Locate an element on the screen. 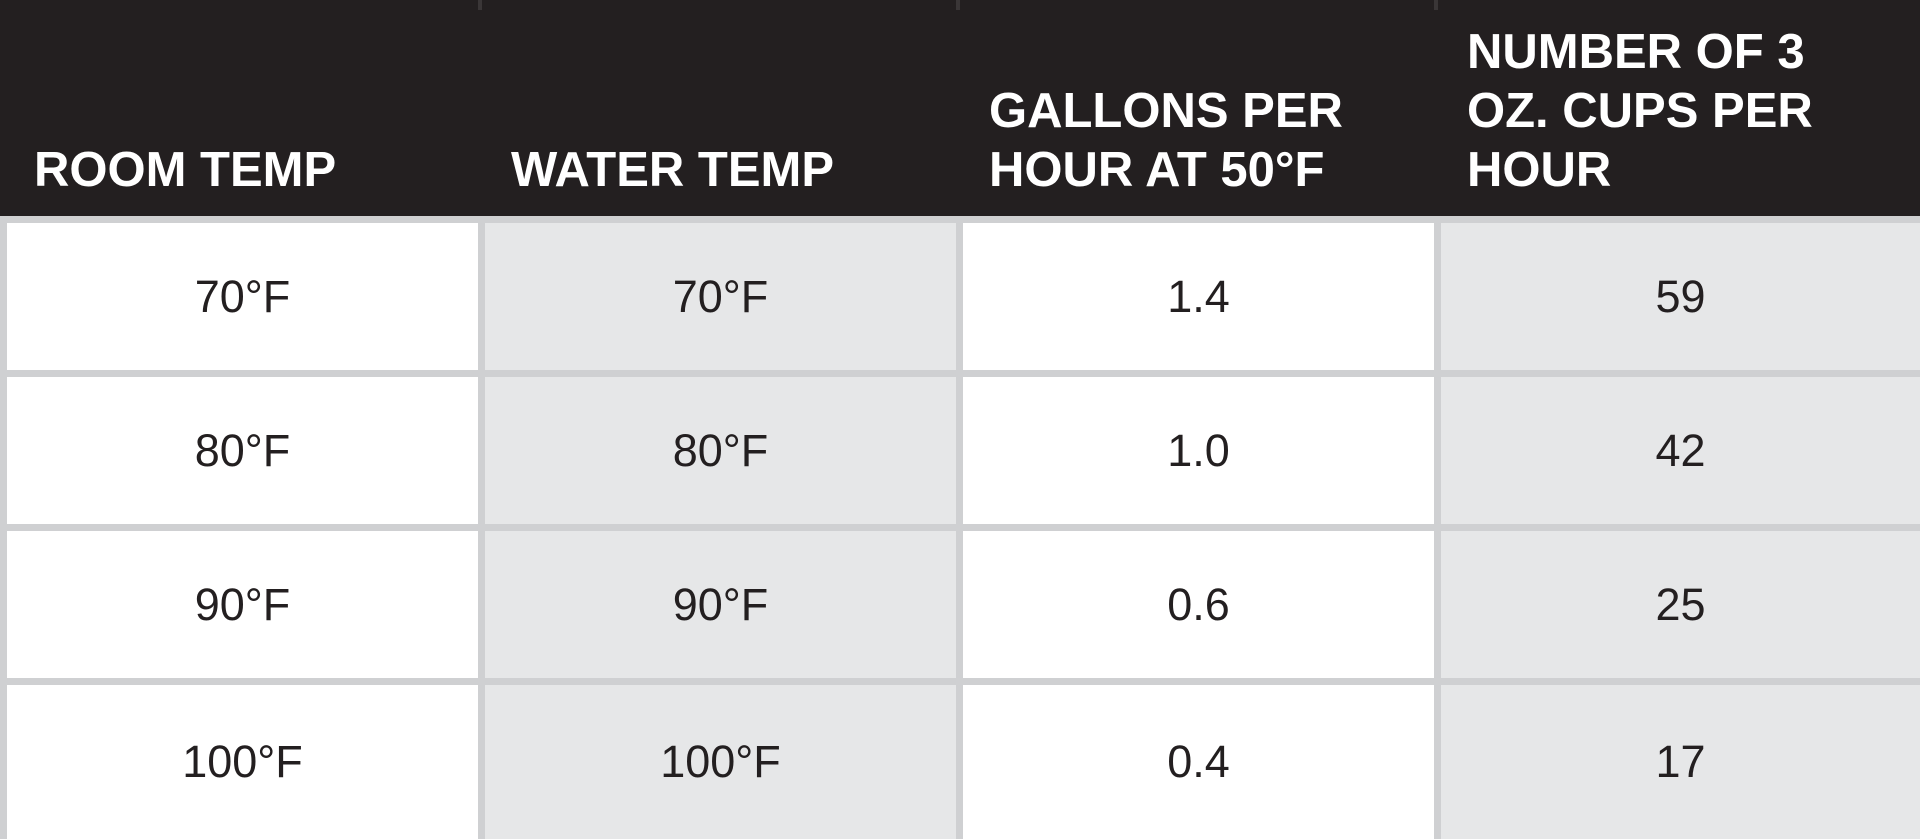 The height and width of the screenshot is (839, 1920). cell-water-temp: 80°F is located at coordinates (720, 450).